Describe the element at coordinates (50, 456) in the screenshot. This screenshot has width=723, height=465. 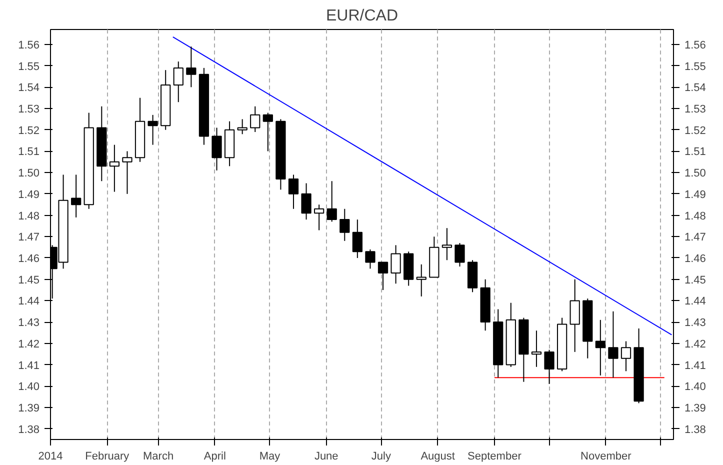
I see `x-tick-label: 2014` at that location.